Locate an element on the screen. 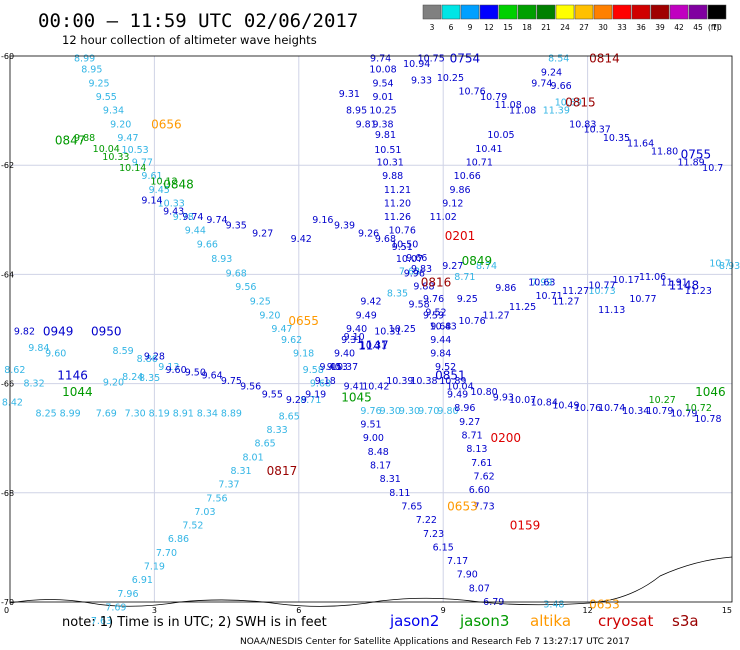 The image size is (740, 650). wave-height-value: 7.63 is located at coordinates (101, 621).